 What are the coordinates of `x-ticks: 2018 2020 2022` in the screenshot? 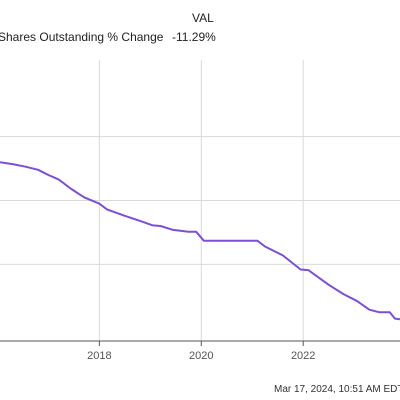 It's located at (201, 351).